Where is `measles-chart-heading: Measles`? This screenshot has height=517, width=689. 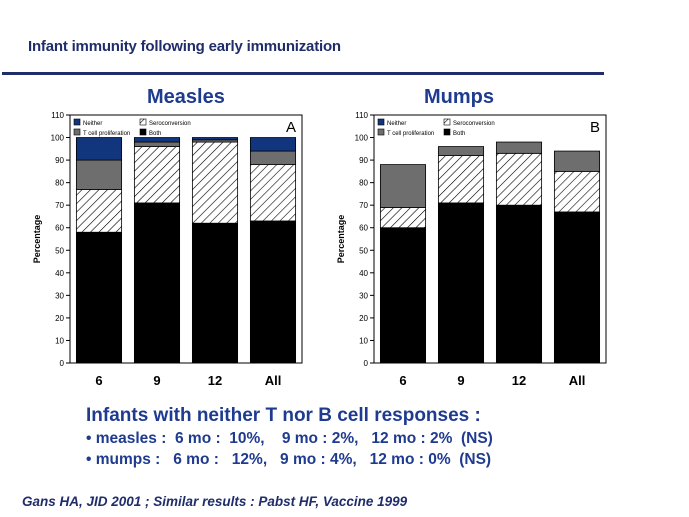 measles-chart-heading: Measles is located at coordinates (186, 97).